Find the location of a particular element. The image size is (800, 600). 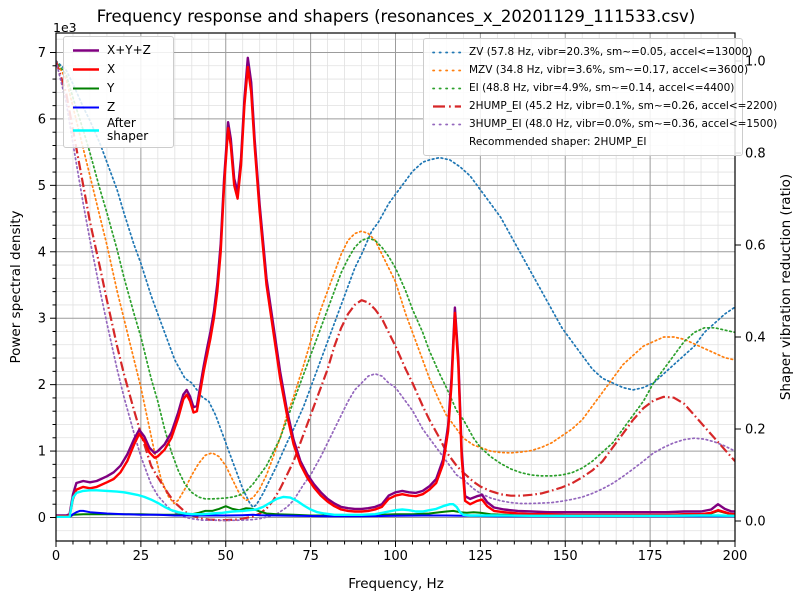

legend-item: After shaper is located at coordinates (118, 130).